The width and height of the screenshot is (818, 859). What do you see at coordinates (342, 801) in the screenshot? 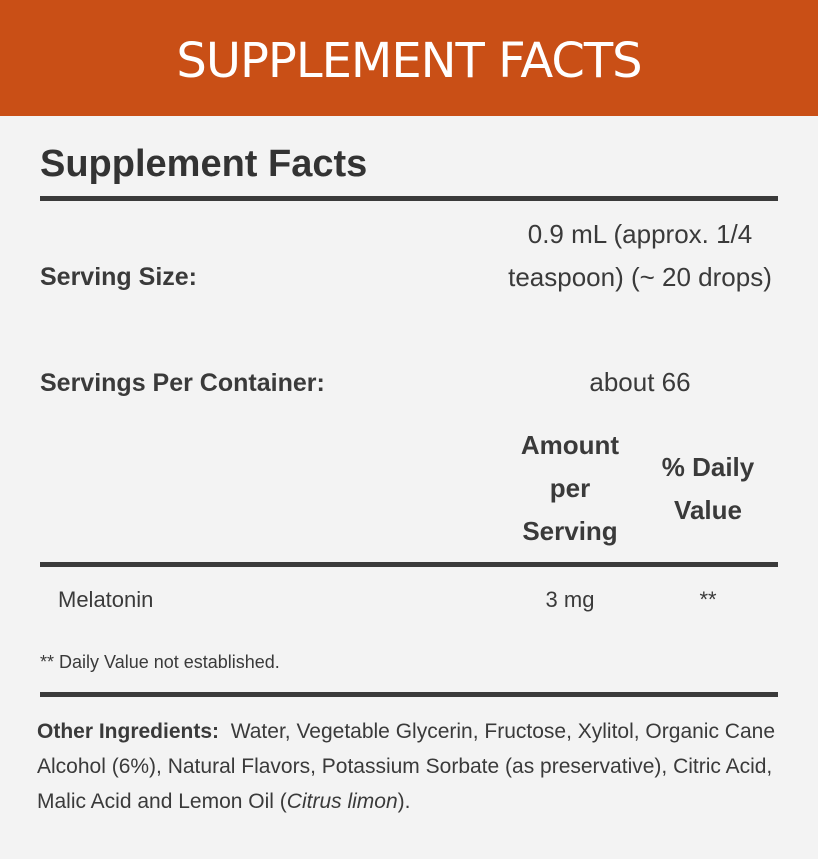
I see `other-ingredients-italic: Citrus limon` at bounding box center [342, 801].